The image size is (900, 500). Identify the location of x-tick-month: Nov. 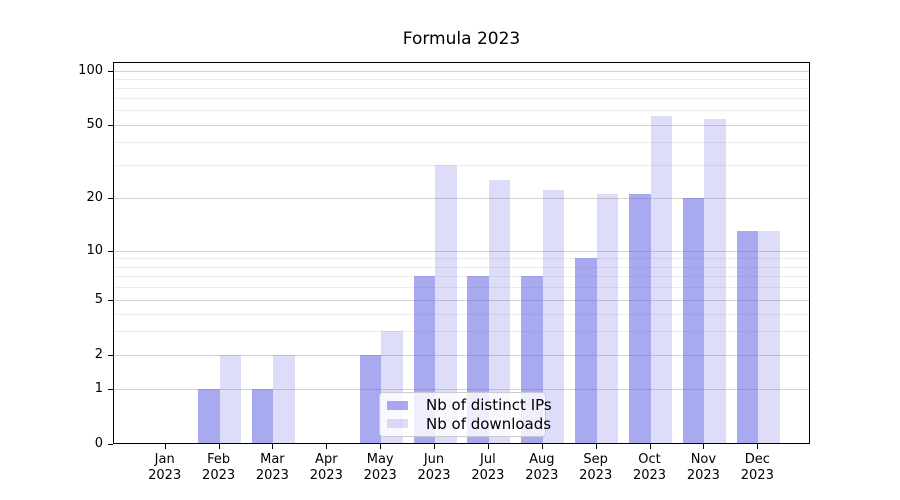
(703, 459).